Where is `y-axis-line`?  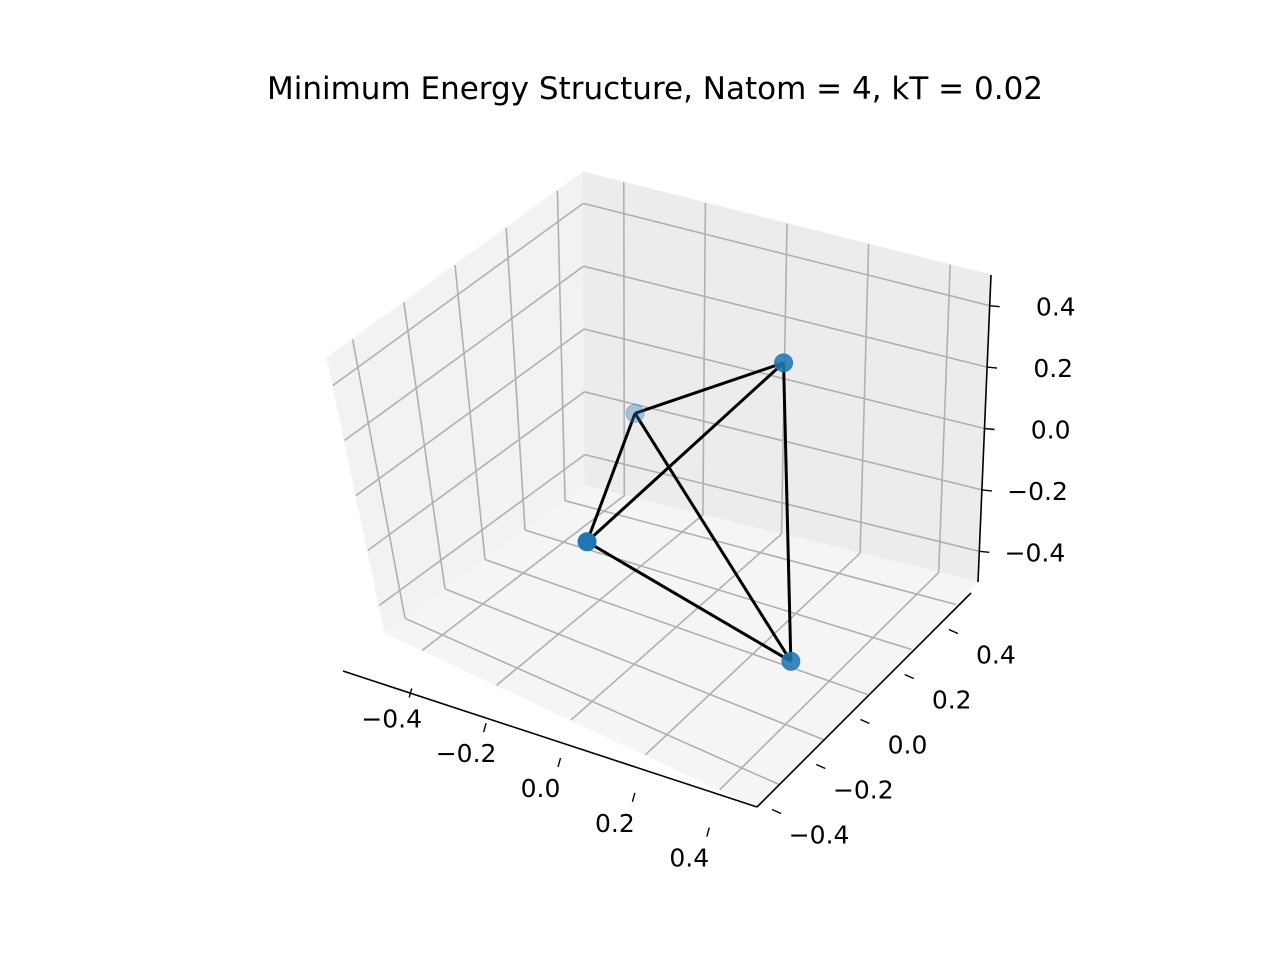 y-axis-line is located at coordinates (864, 700).